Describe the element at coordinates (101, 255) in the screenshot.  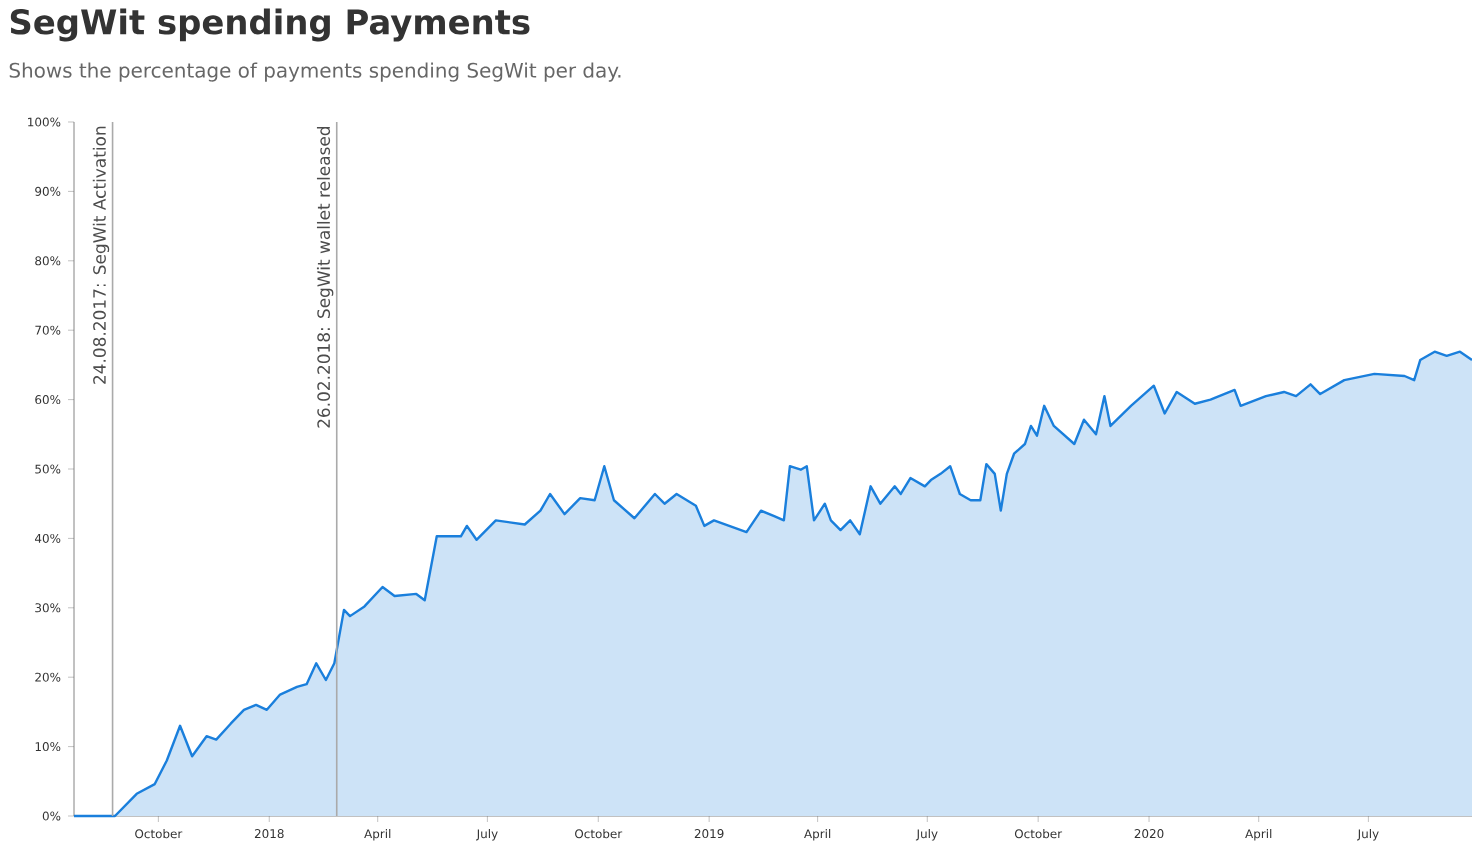
I see `ref-line-label: 24.08.2017: SegWit Activation` at that location.